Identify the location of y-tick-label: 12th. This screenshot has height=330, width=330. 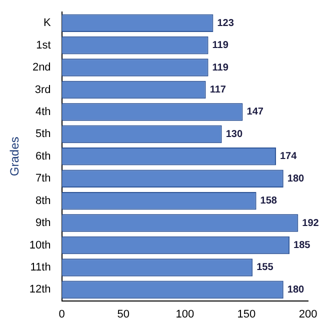
(40, 290).